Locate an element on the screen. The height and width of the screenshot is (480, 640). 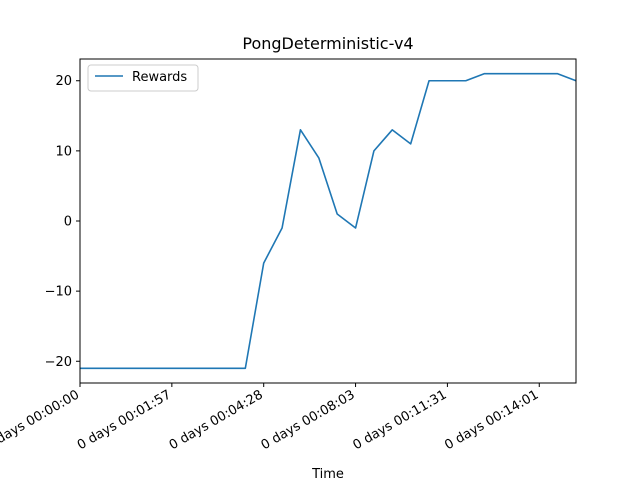
y-tick-label: 10 is located at coordinates (63, 151).